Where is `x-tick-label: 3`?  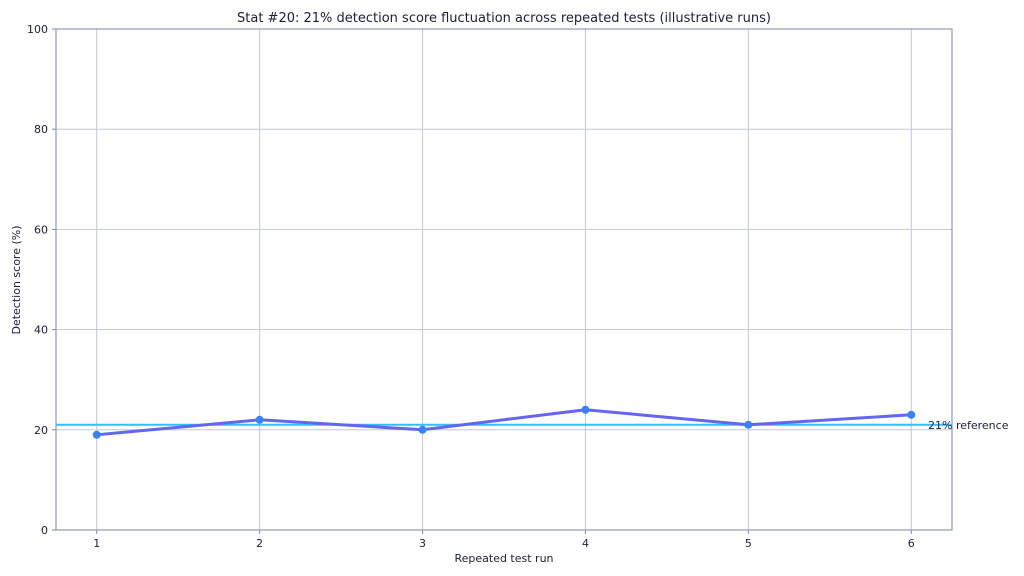 x-tick-label: 3 is located at coordinates (422, 543).